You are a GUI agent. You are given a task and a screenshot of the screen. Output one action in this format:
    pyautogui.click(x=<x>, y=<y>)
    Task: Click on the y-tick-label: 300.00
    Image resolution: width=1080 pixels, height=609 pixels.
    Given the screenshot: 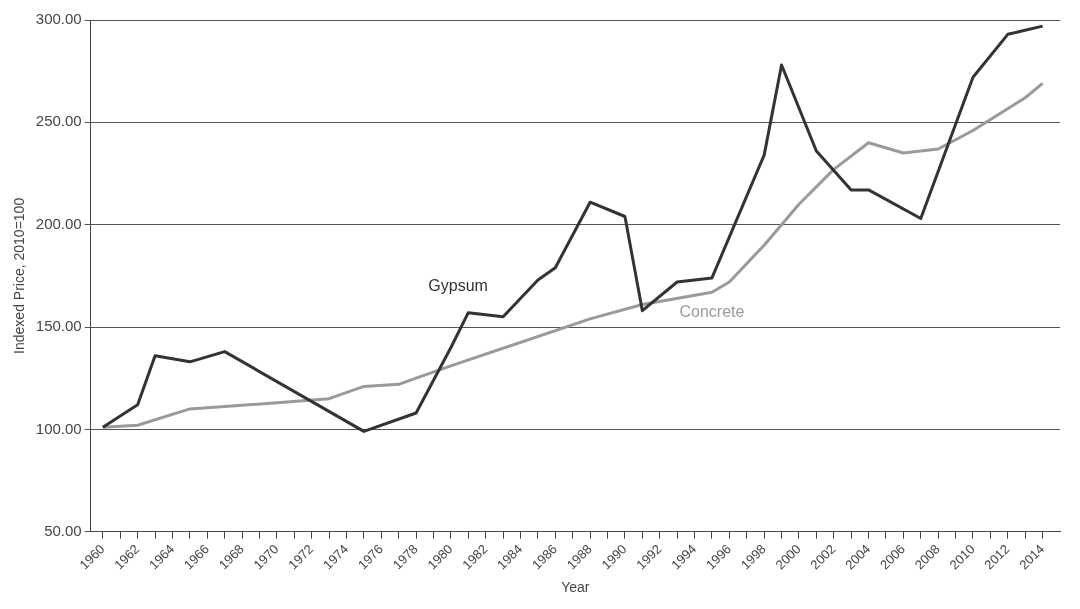 What is the action you would take?
    pyautogui.click(x=58, y=19)
    